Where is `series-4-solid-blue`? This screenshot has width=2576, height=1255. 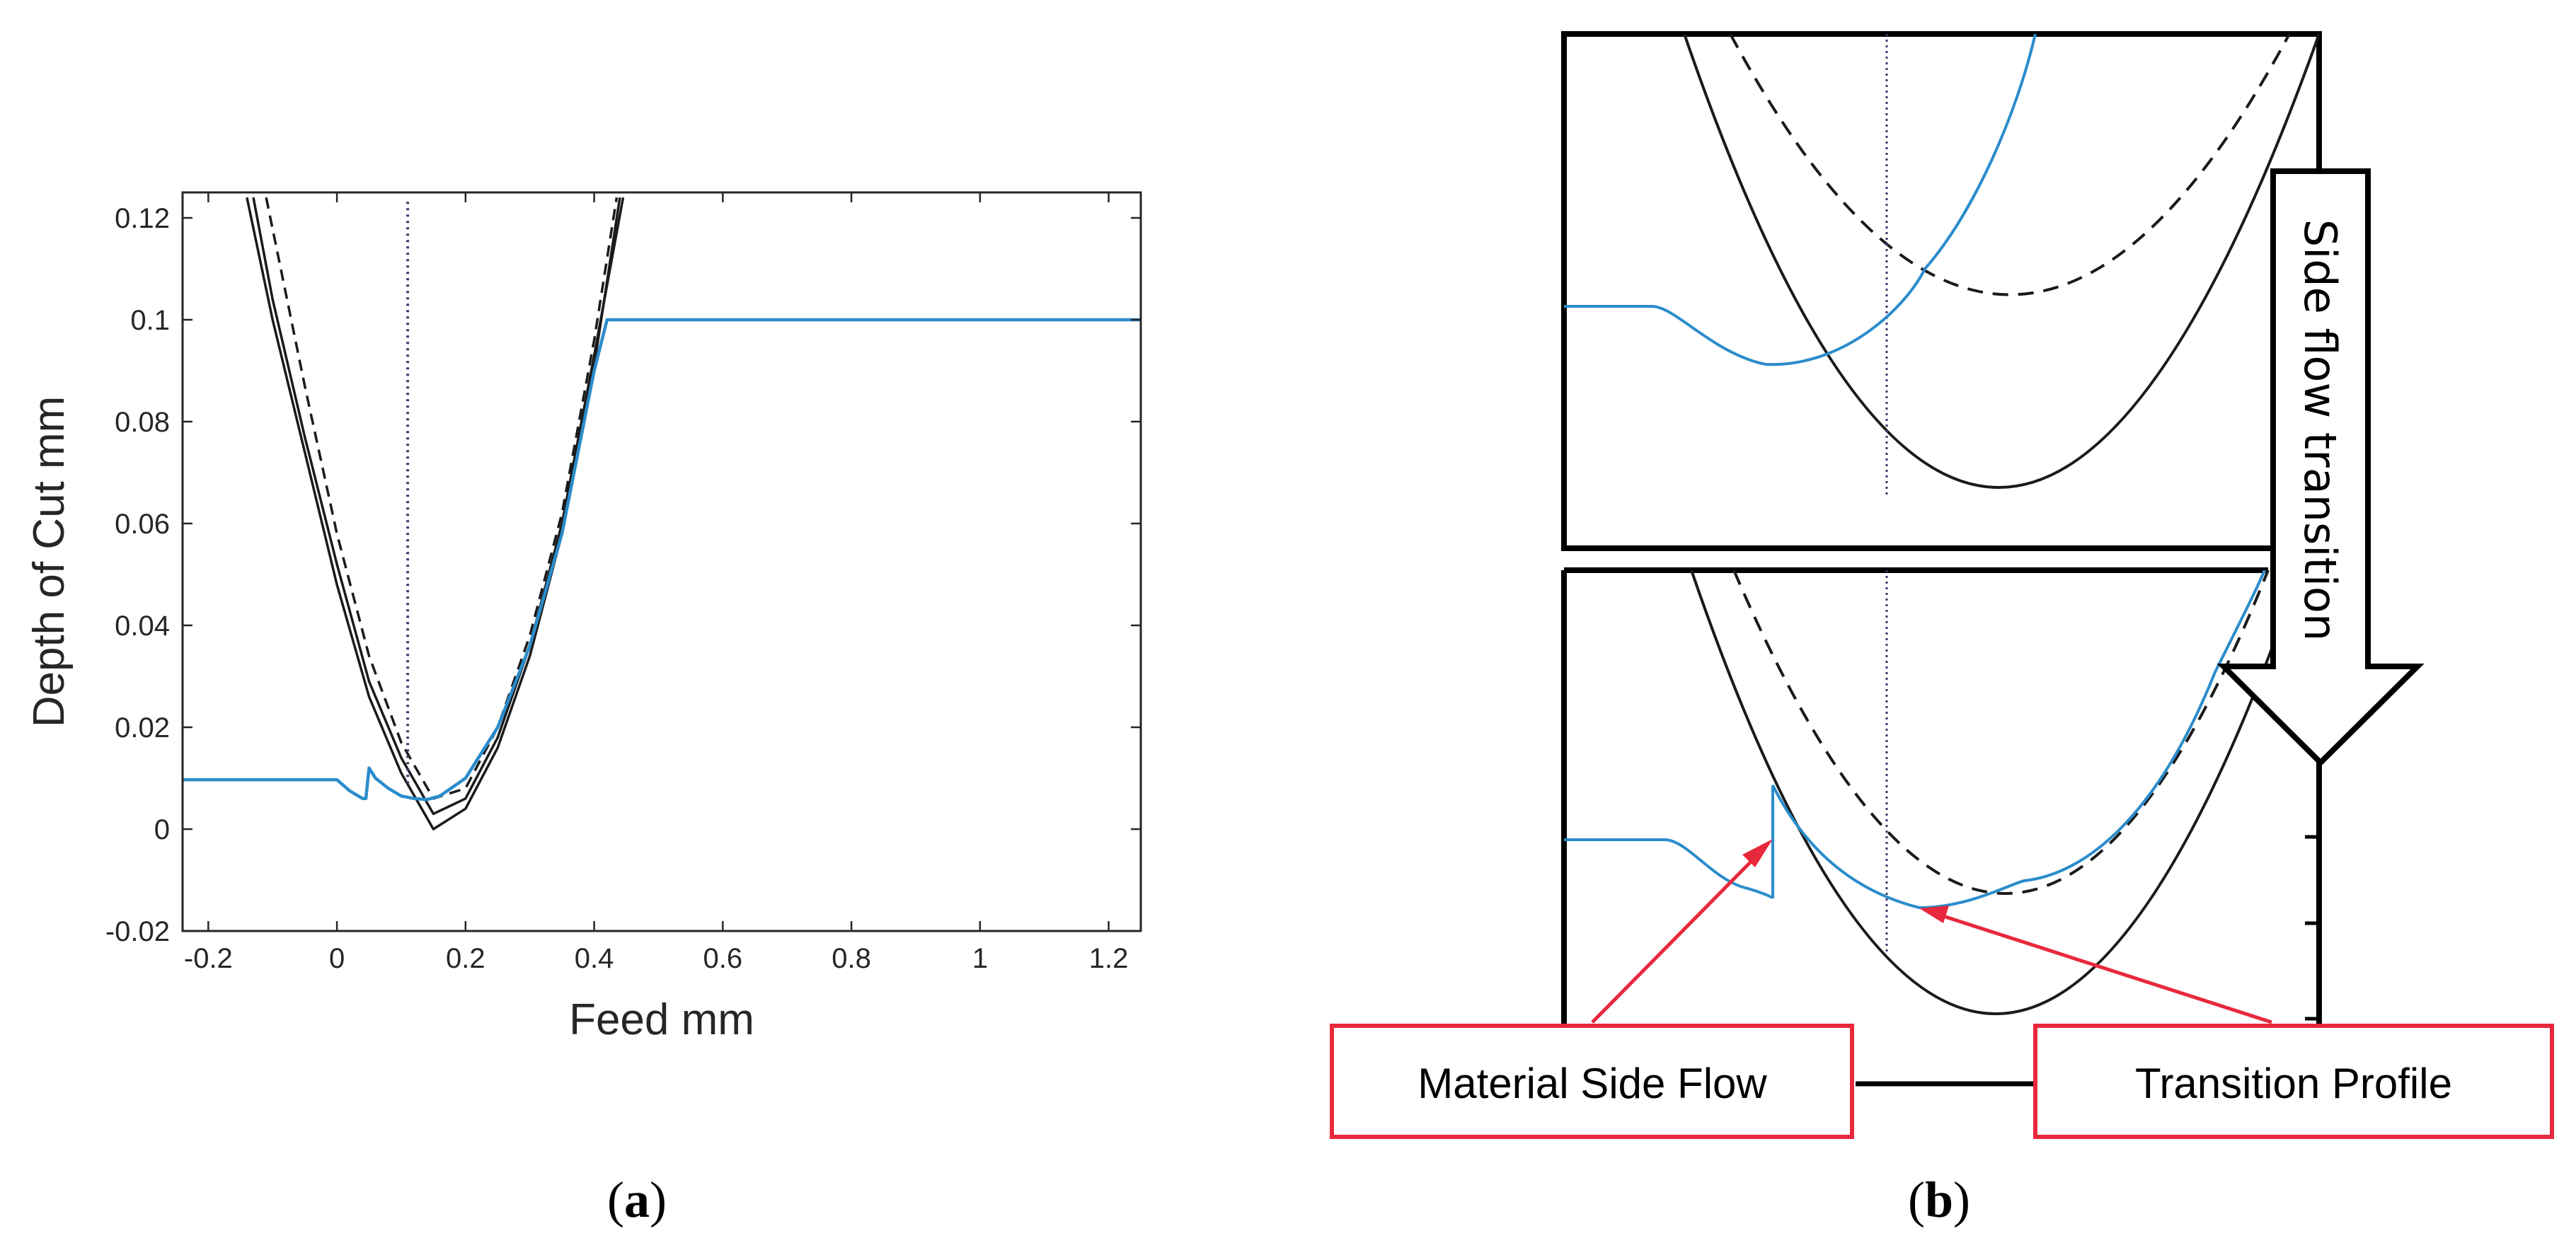 series-4-solid-blue is located at coordinates (662, 560).